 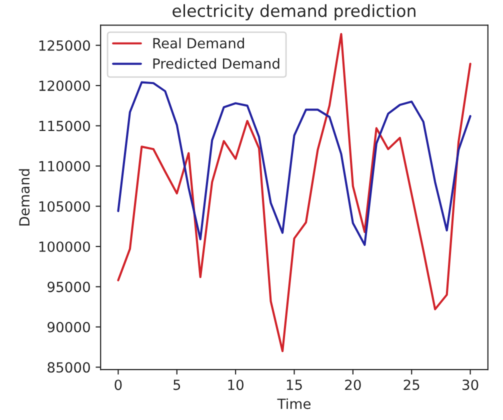 I want to click on x-tick-label: 25, so click(x=412, y=385).